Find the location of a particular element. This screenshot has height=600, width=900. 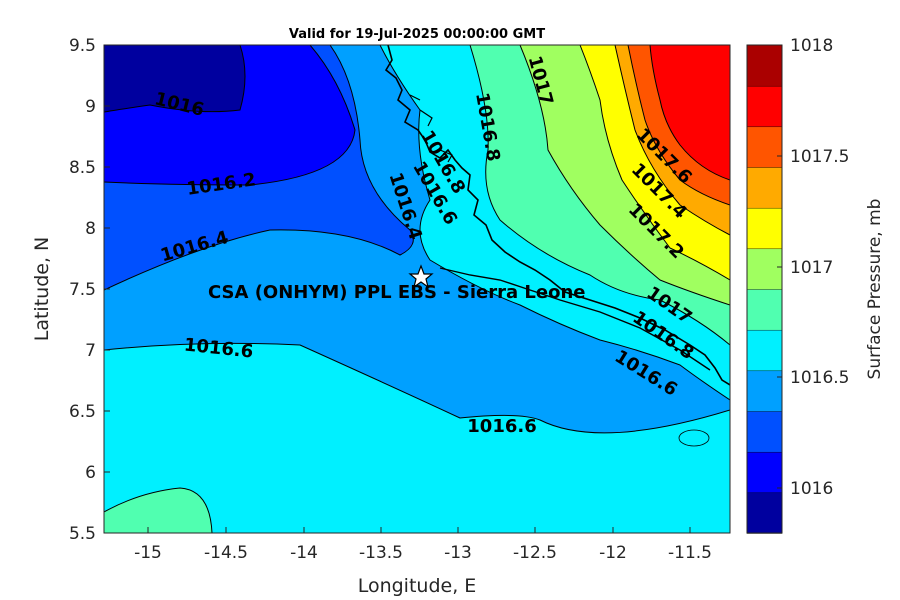

x-tick-label: -12 is located at coordinates (613, 553).